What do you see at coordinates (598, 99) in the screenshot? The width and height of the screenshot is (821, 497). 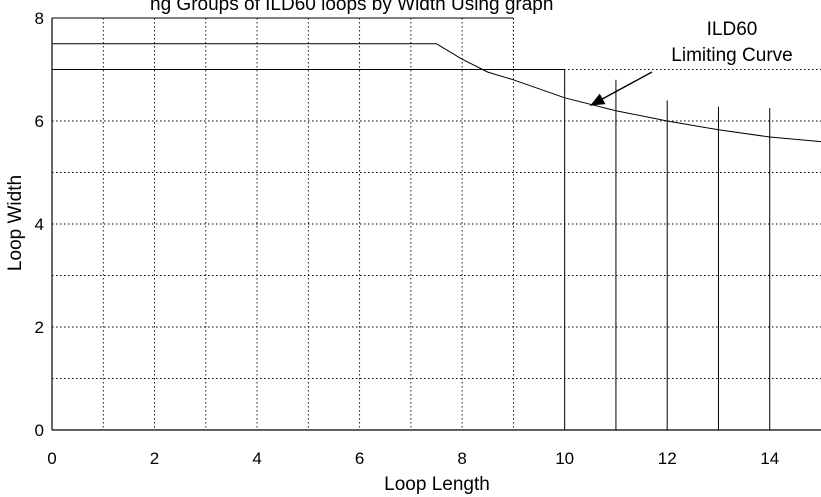 I see `annotation-arrow-head` at bounding box center [598, 99].